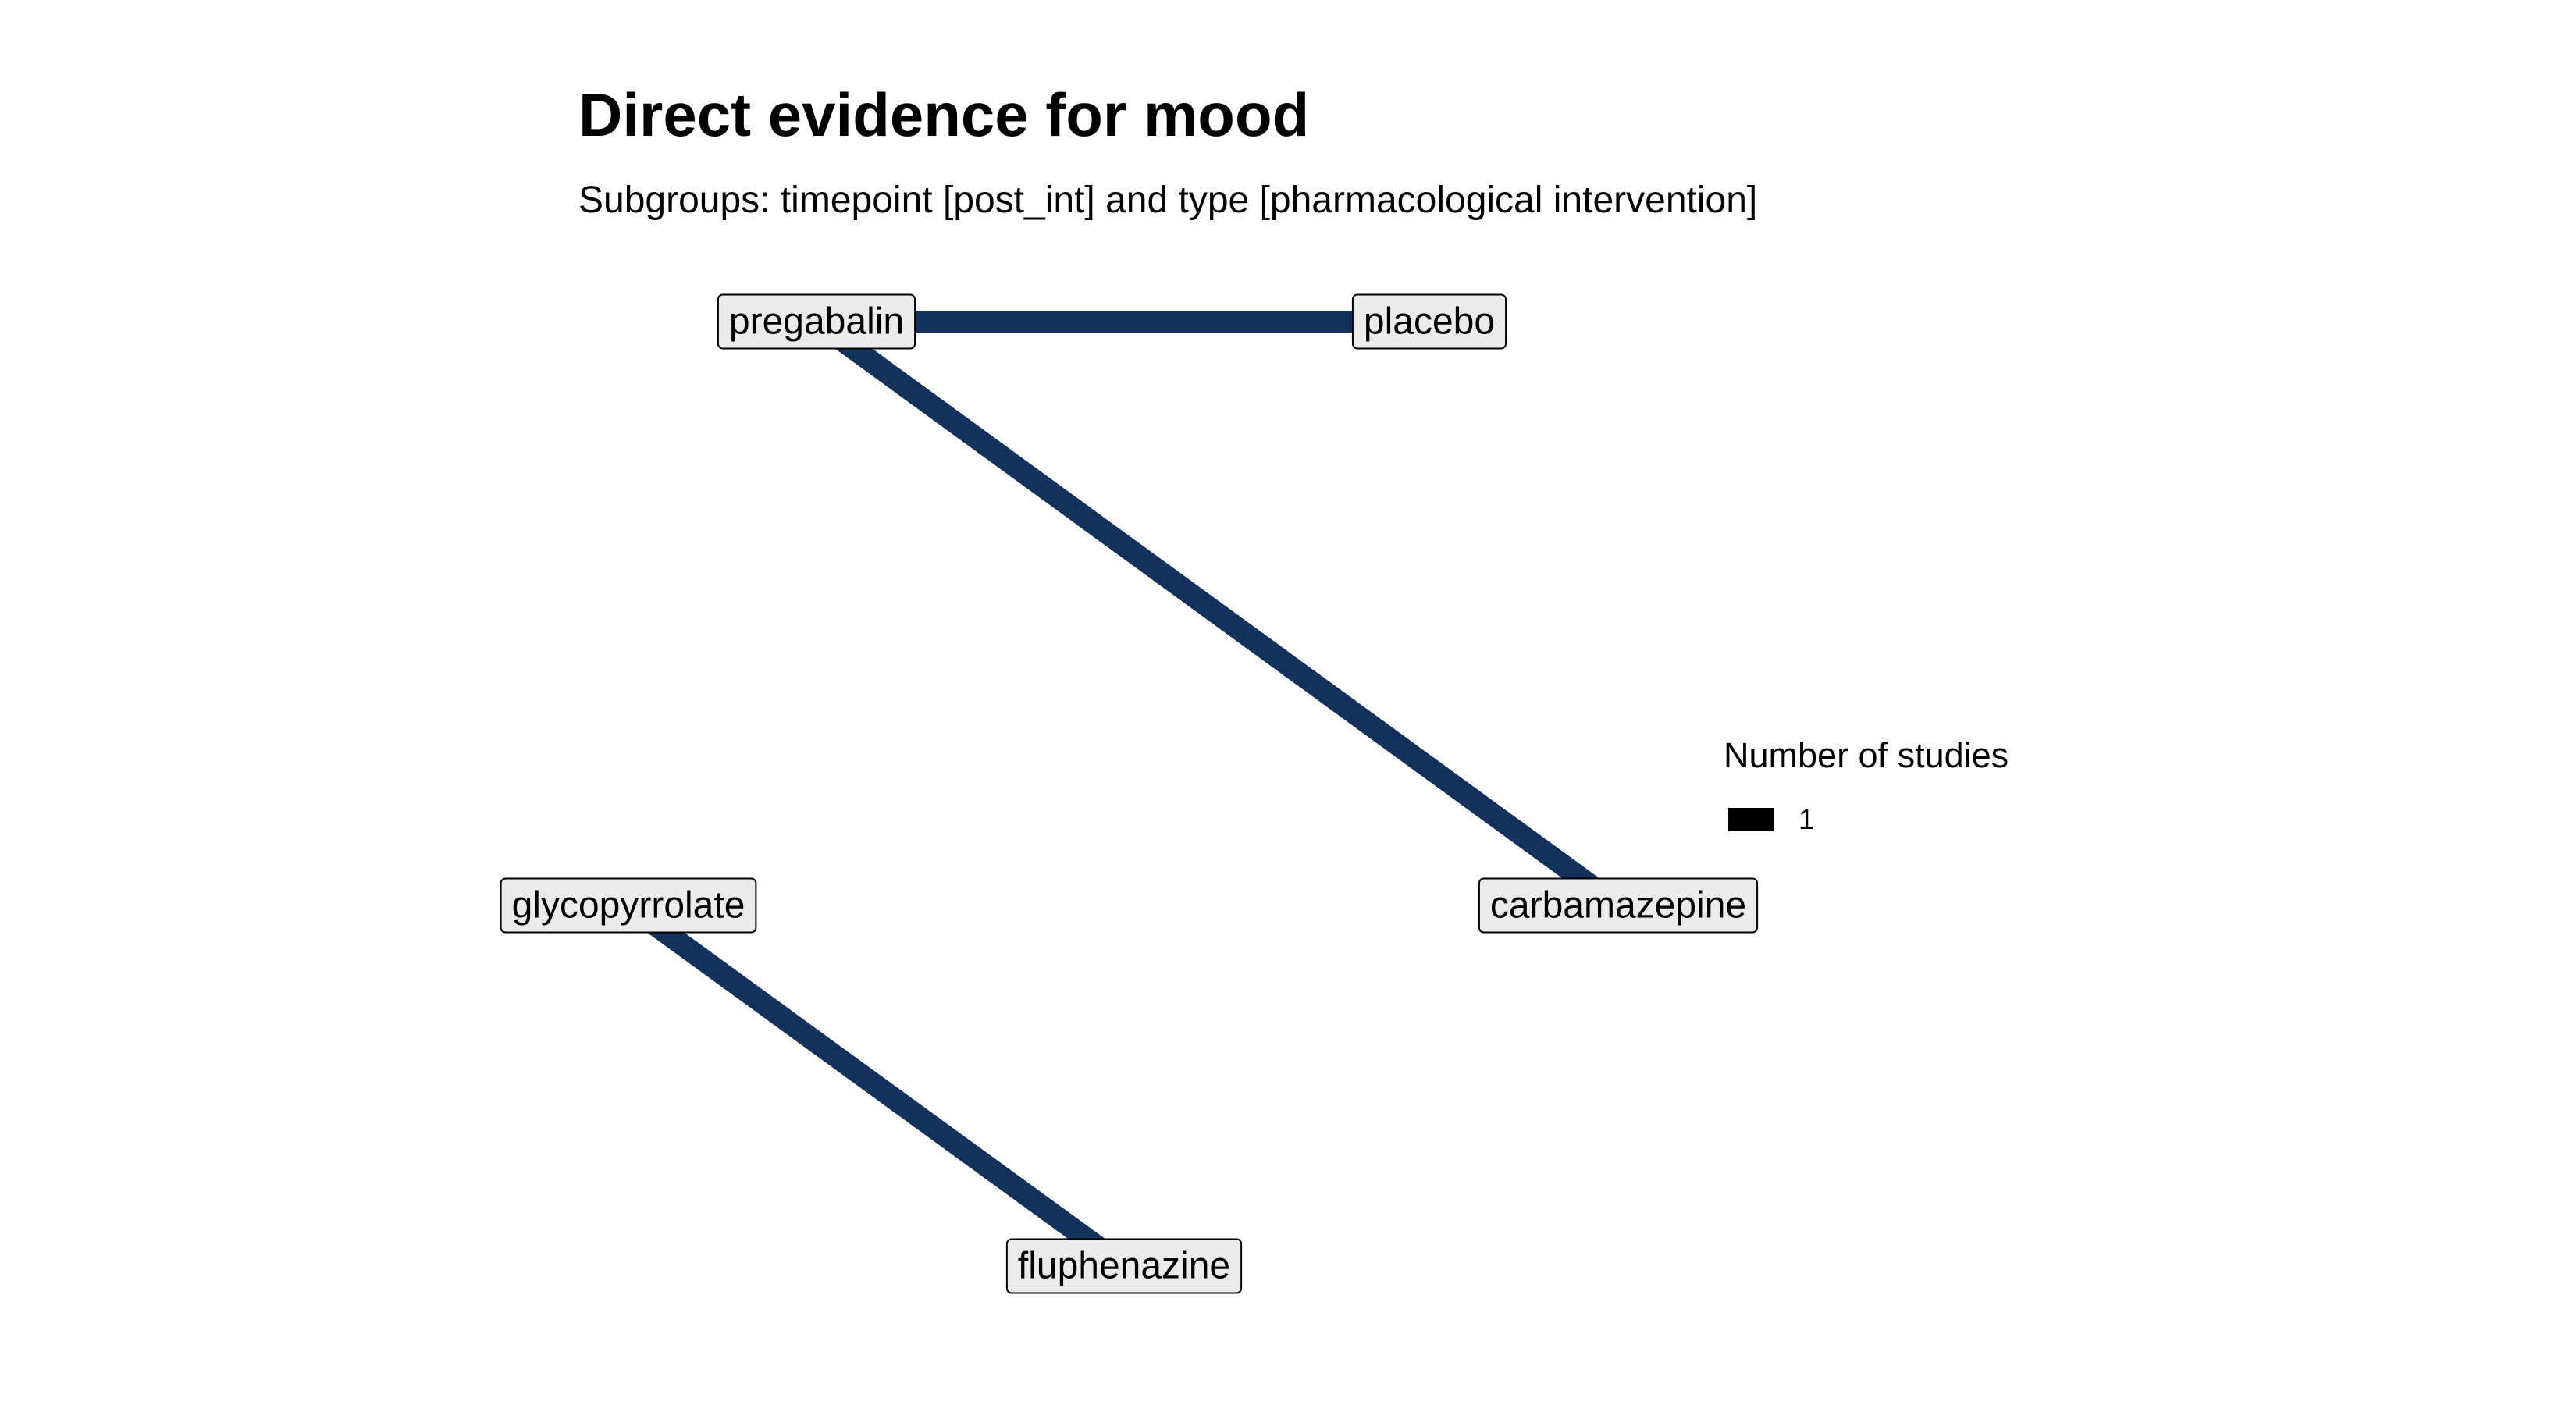 The width and height of the screenshot is (2576, 1405). I want to click on node-pregabalin: pregabalin, so click(817, 322).